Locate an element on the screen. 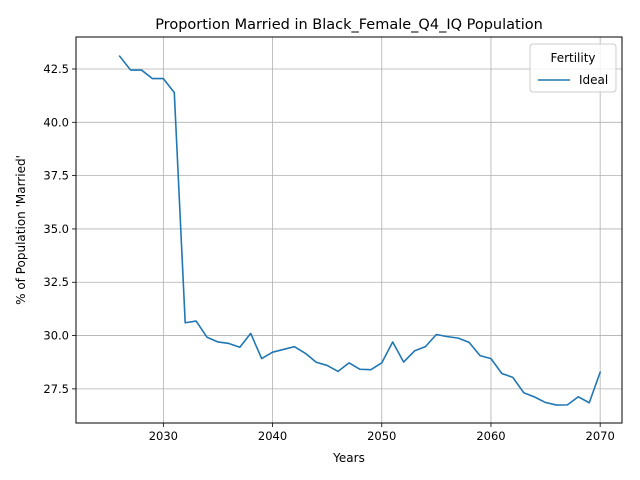 The image size is (640, 480). x-tick-label: 2060 is located at coordinates (490, 436).